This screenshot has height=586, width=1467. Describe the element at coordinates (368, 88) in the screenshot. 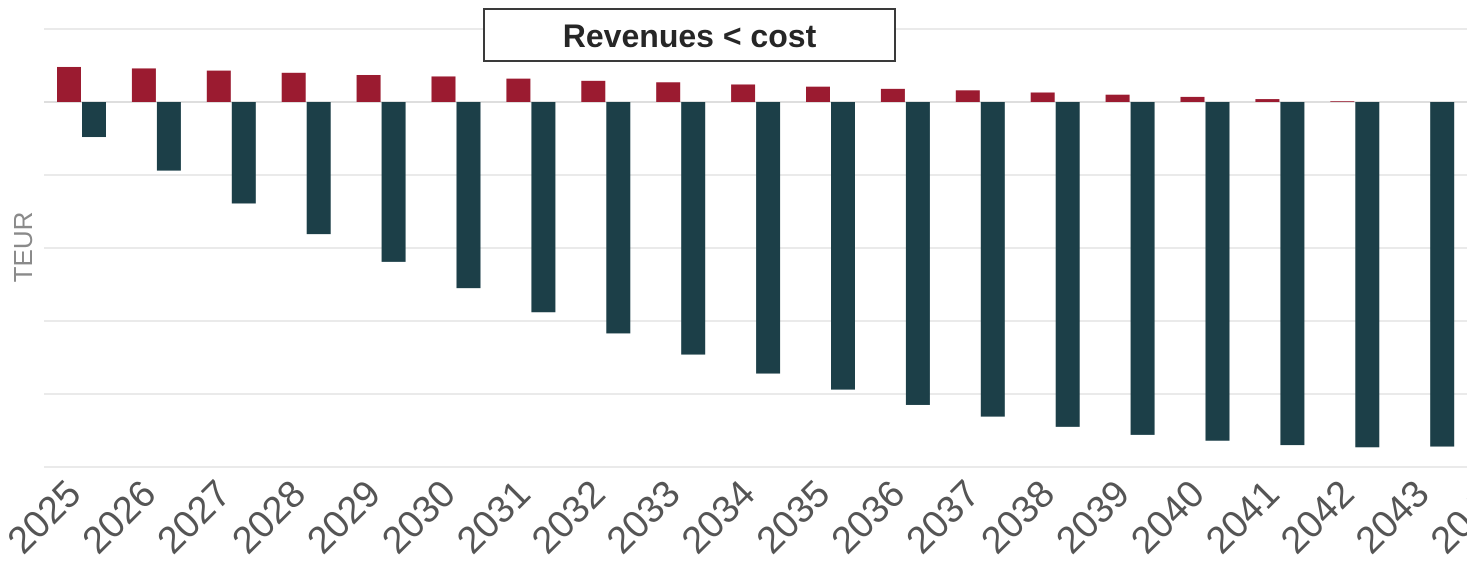

I see `revenue-bar-2029` at that location.